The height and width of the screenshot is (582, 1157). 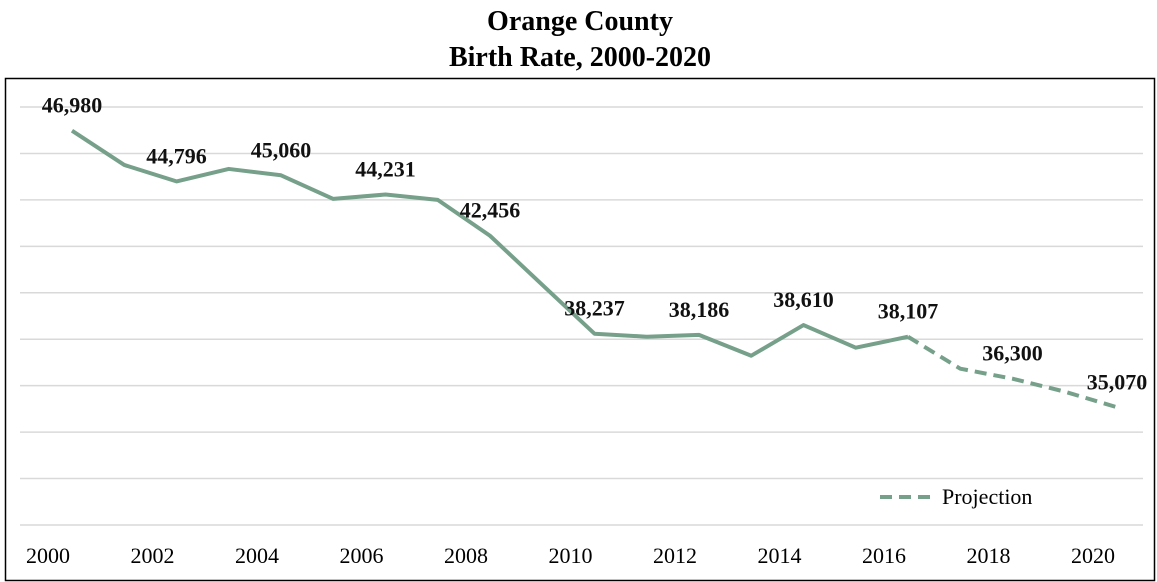 I want to click on data-label: 36,300, so click(x=1012, y=353).